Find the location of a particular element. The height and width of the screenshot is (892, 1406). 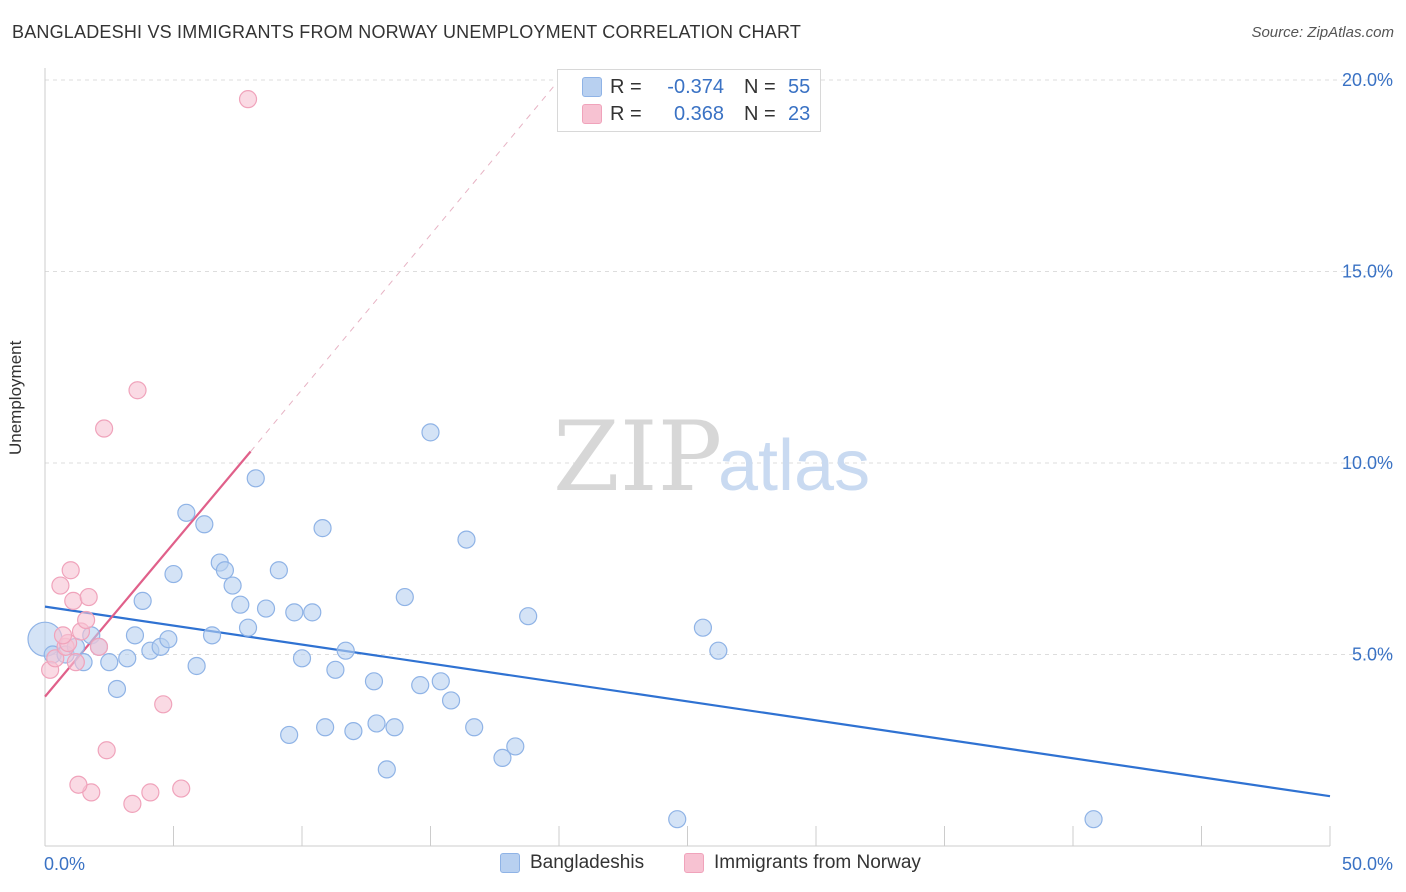

legend-r-value: -0.374 is located at coordinates (695, 86).